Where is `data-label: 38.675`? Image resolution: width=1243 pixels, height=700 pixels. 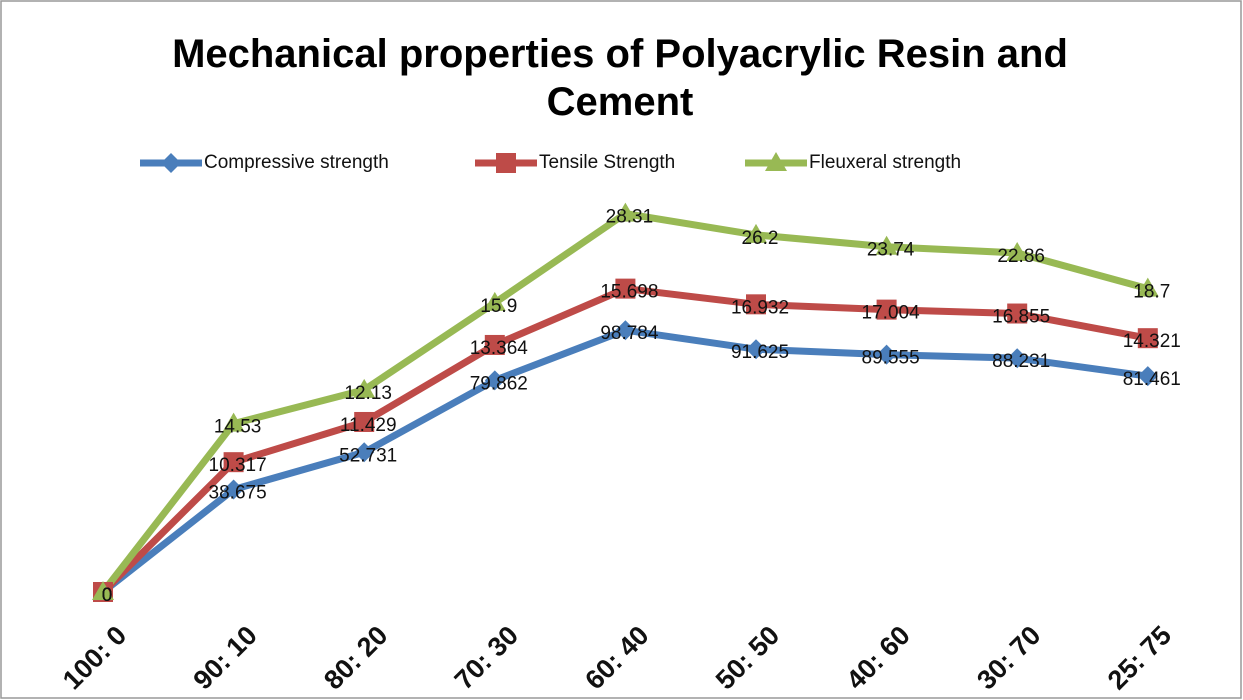
data-label: 38.675 is located at coordinates (238, 493).